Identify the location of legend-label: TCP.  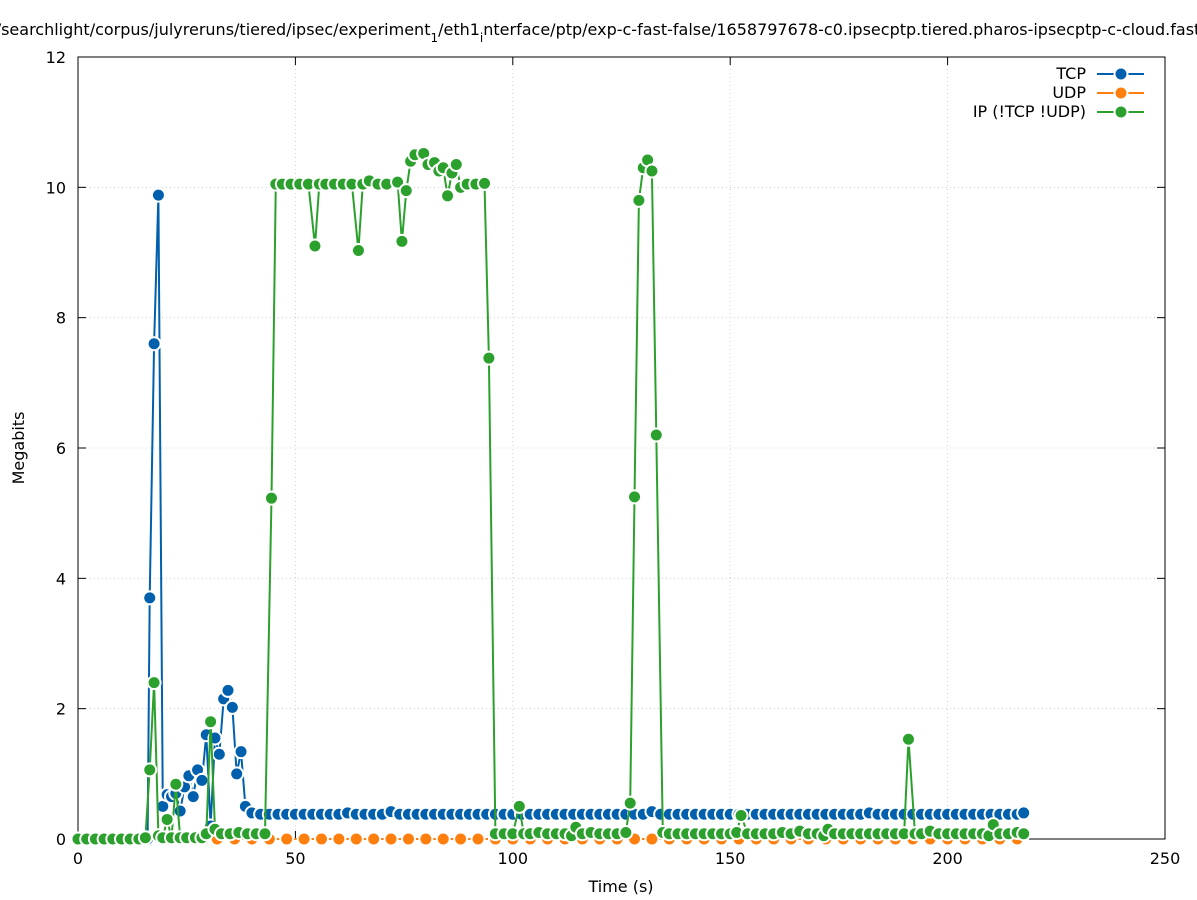
(1070, 73).